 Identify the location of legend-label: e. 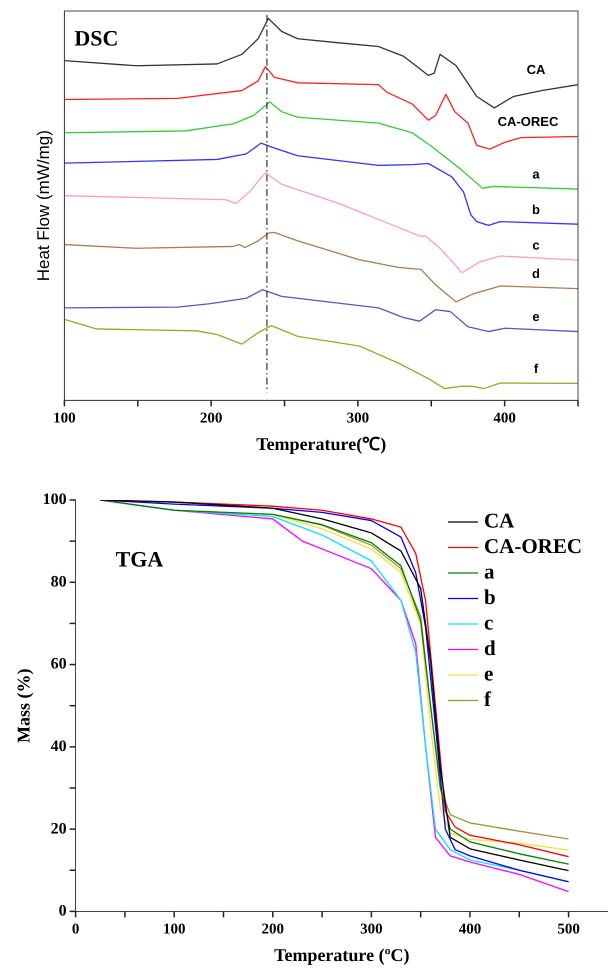
(489, 673).